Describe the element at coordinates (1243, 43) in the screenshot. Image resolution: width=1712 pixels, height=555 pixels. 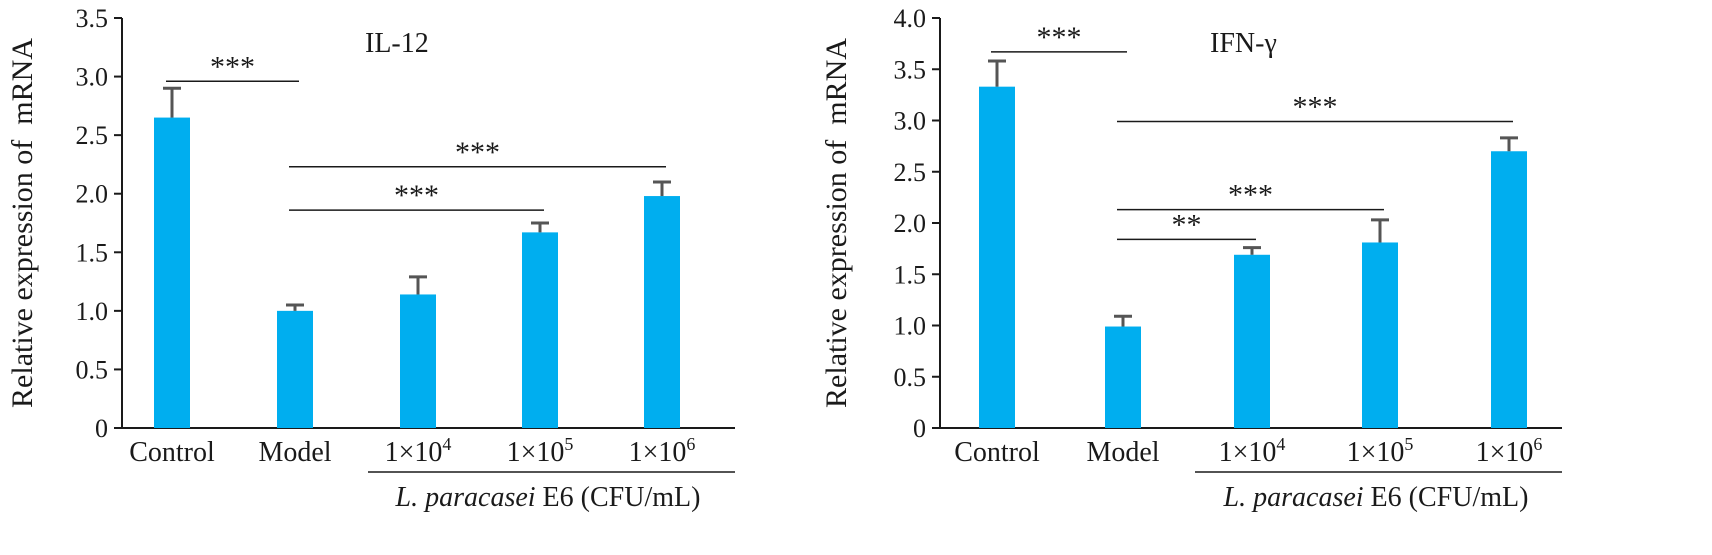
I see `panel-title: IFN-γ` at that location.